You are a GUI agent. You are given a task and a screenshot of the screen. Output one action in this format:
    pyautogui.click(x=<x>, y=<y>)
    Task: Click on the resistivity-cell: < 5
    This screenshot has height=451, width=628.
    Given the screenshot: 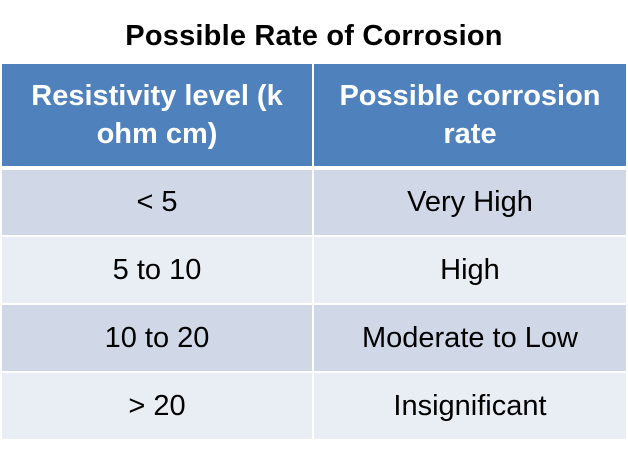 What is the action you would take?
    pyautogui.click(x=158, y=202)
    